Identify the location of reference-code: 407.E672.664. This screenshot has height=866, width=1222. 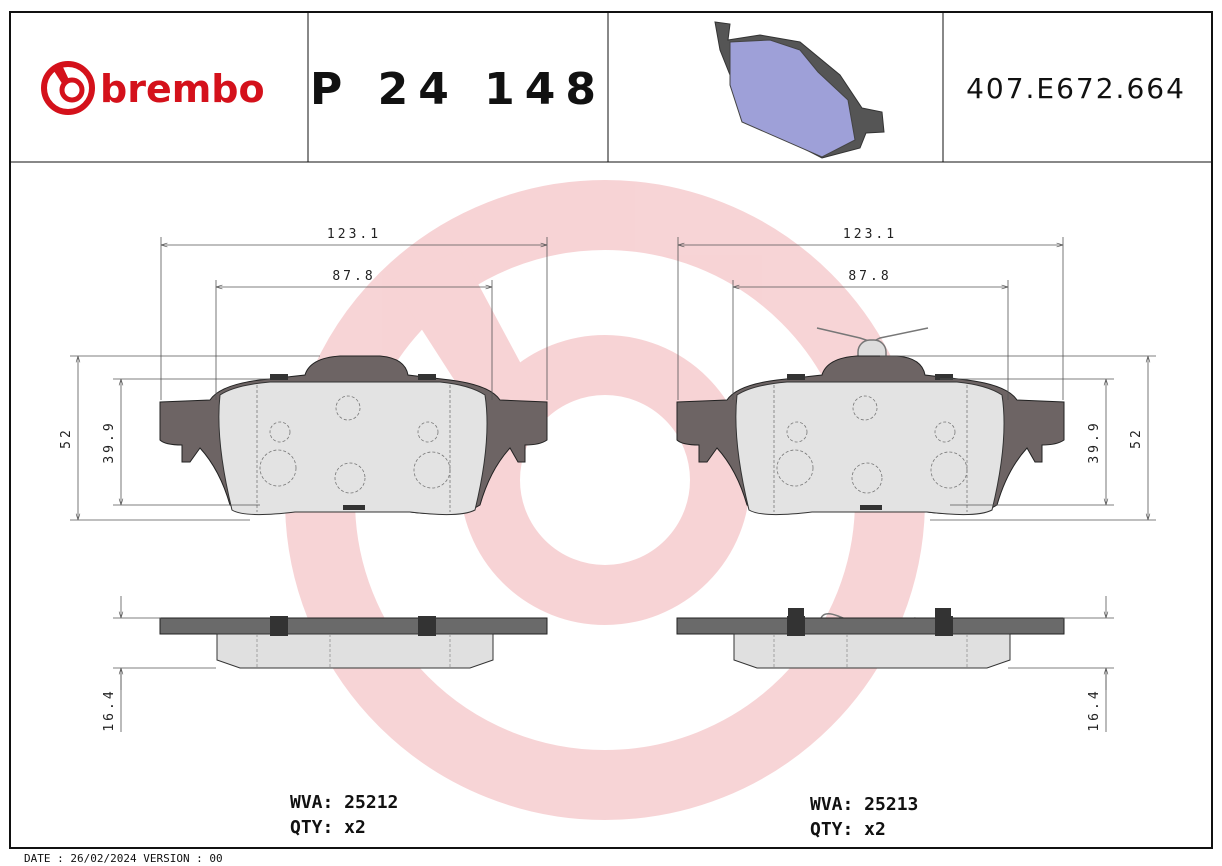
(1076, 88).